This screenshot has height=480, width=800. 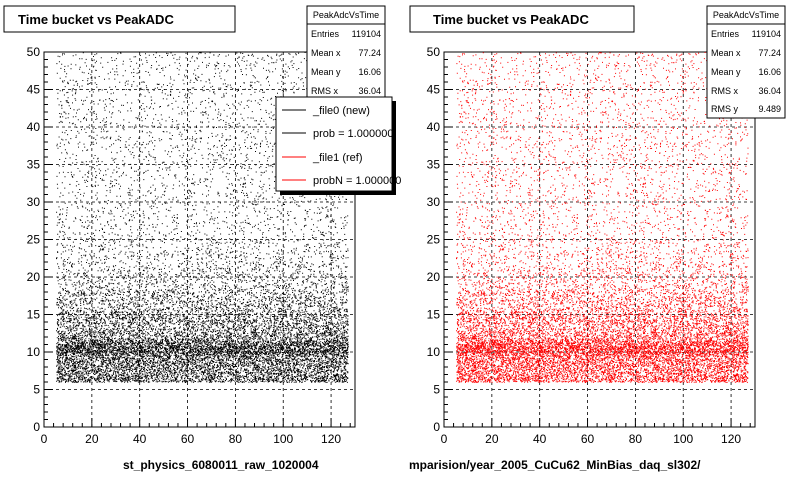 I want to click on stats-value-left: 36.04, so click(x=369, y=91).